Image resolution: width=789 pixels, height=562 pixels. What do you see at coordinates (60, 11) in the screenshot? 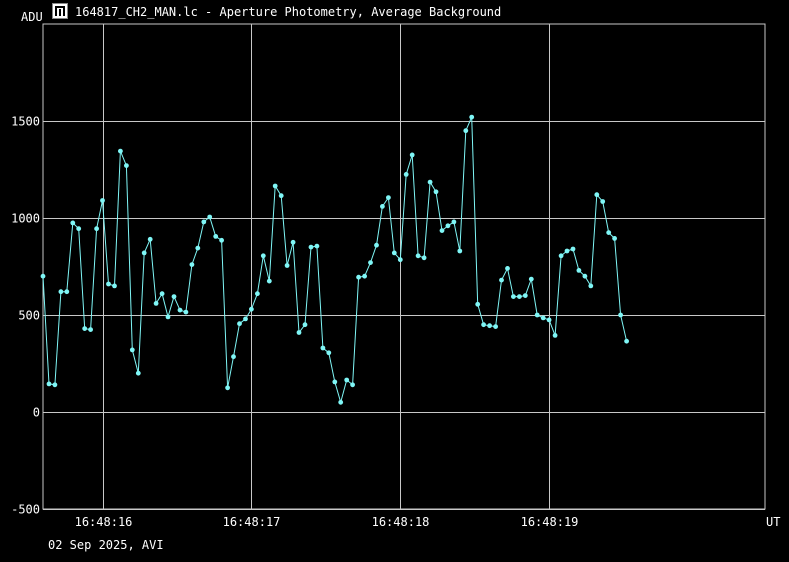
I see `lightcurve-app-icon` at bounding box center [60, 11].